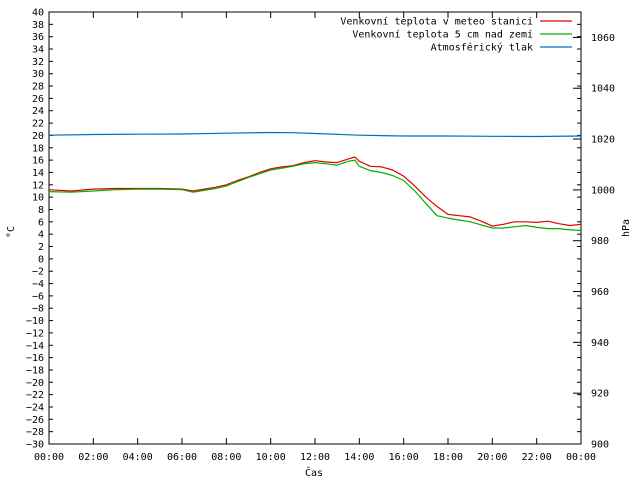 This screenshot has width=640, height=480. I want to click on x-tick-label: 10:00, so click(271, 457).